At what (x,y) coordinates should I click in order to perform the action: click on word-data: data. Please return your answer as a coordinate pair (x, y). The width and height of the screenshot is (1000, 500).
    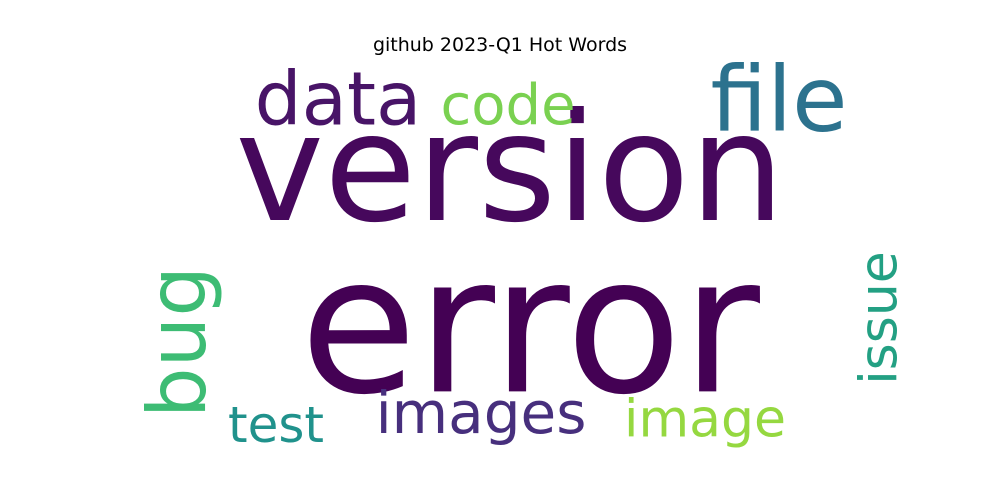
    Looking at the image, I should click on (338, 100).